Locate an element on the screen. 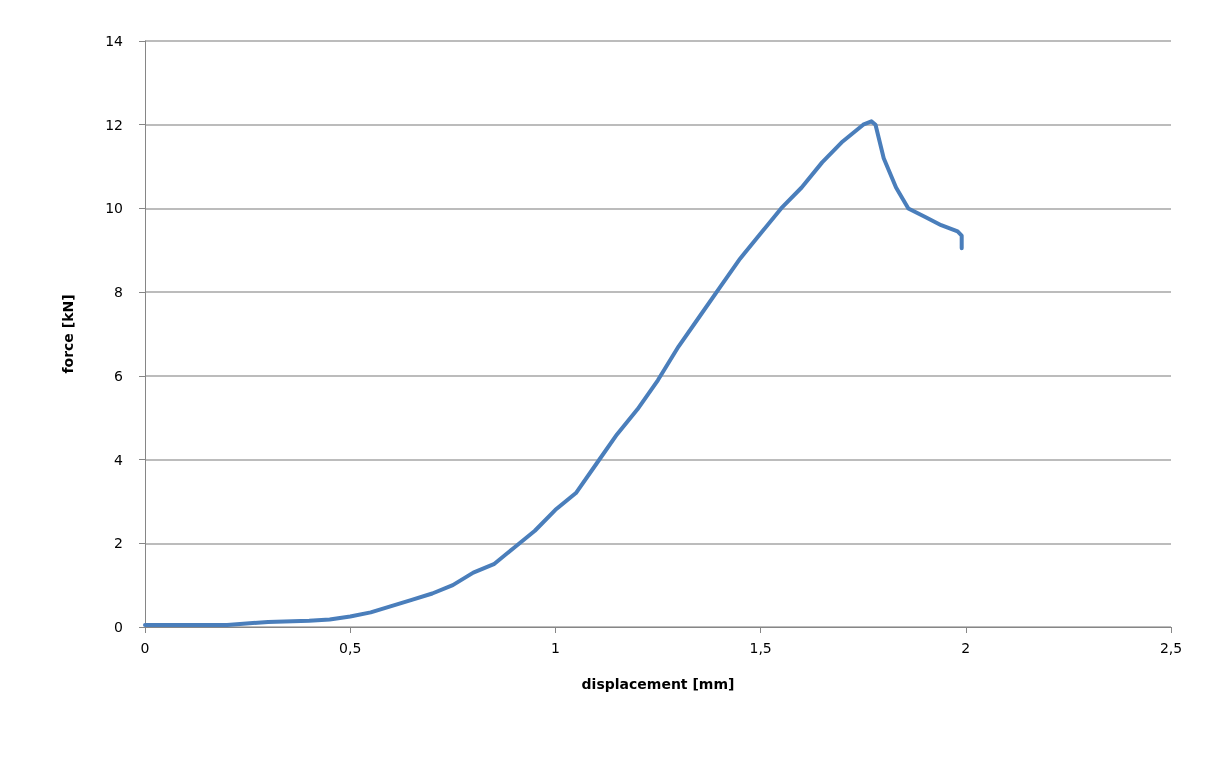 The height and width of the screenshot is (765, 1209). y-tick-label: 6 is located at coordinates (119, 375).